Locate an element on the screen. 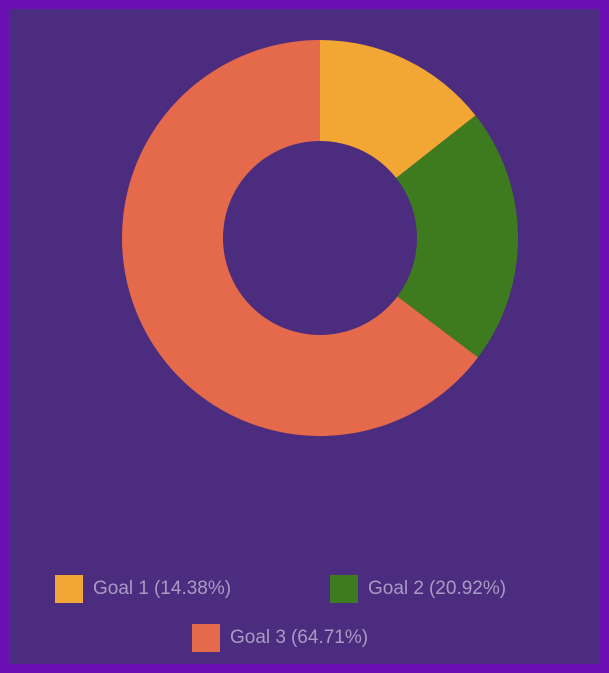  legend-name: Goal 2 is located at coordinates (396, 588).